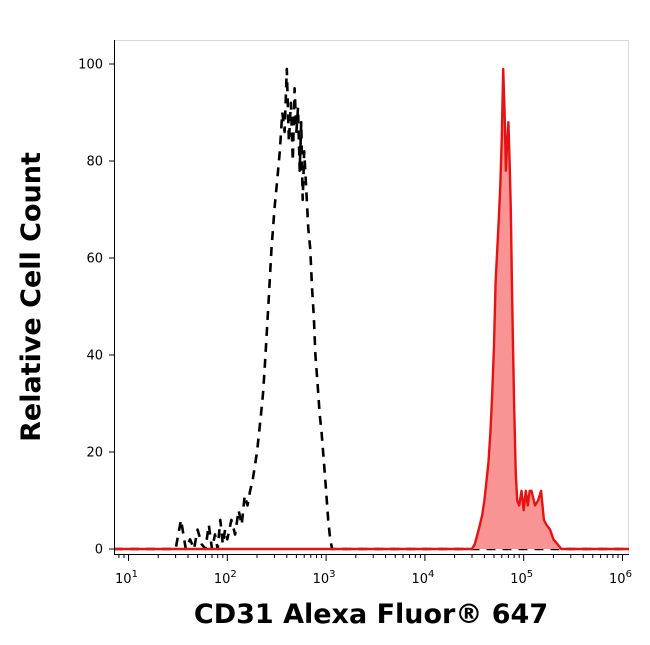  Describe the element at coordinates (96, 308) in the screenshot. I see `y-ticks: 0 20 40 60 80 100` at that location.